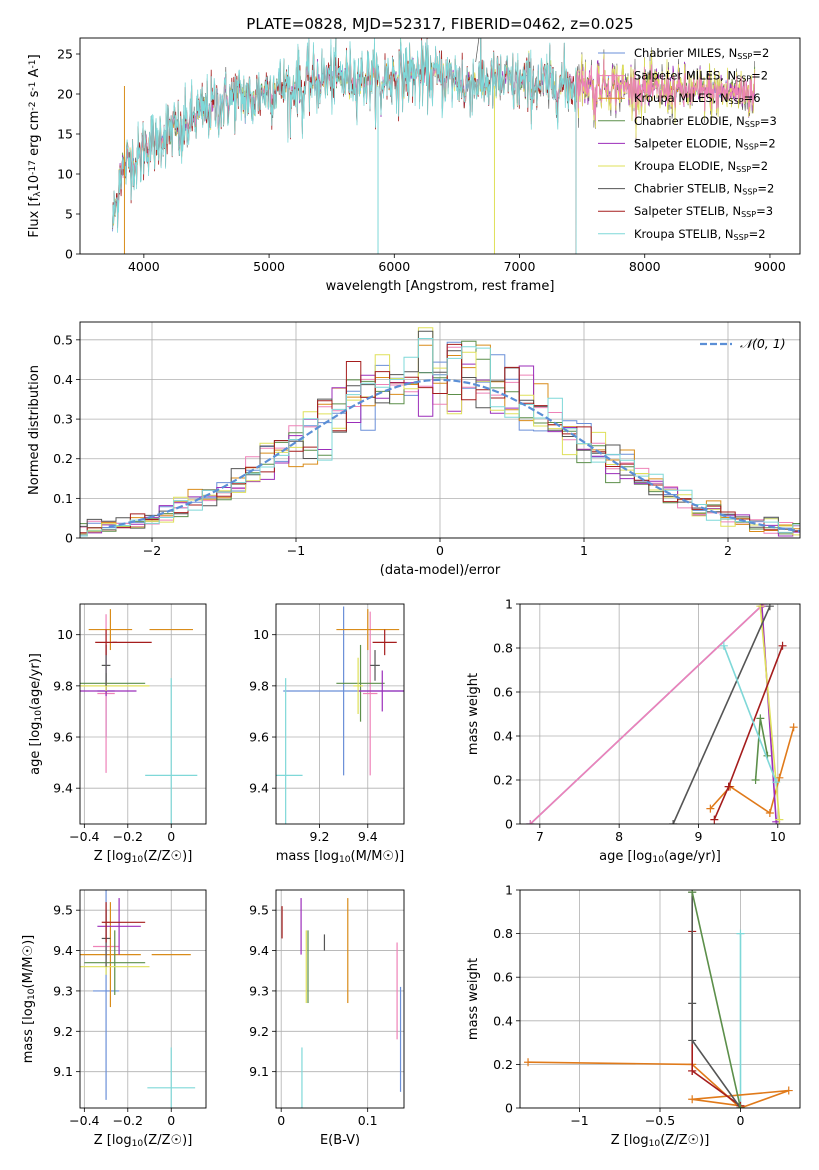 This screenshot has height=1170, width=819. What do you see at coordinates (63, 498) in the screenshot?
I see `y-tick-label: 0.1` at bounding box center [63, 498].